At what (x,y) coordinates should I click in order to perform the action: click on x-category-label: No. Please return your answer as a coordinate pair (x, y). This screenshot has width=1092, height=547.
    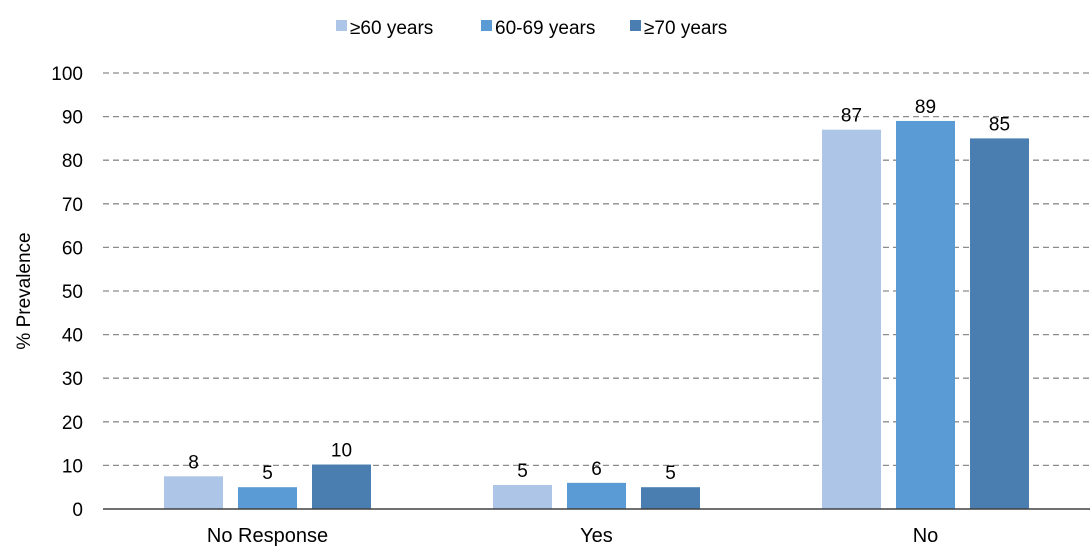
    Looking at the image, I should click on (926, 536).